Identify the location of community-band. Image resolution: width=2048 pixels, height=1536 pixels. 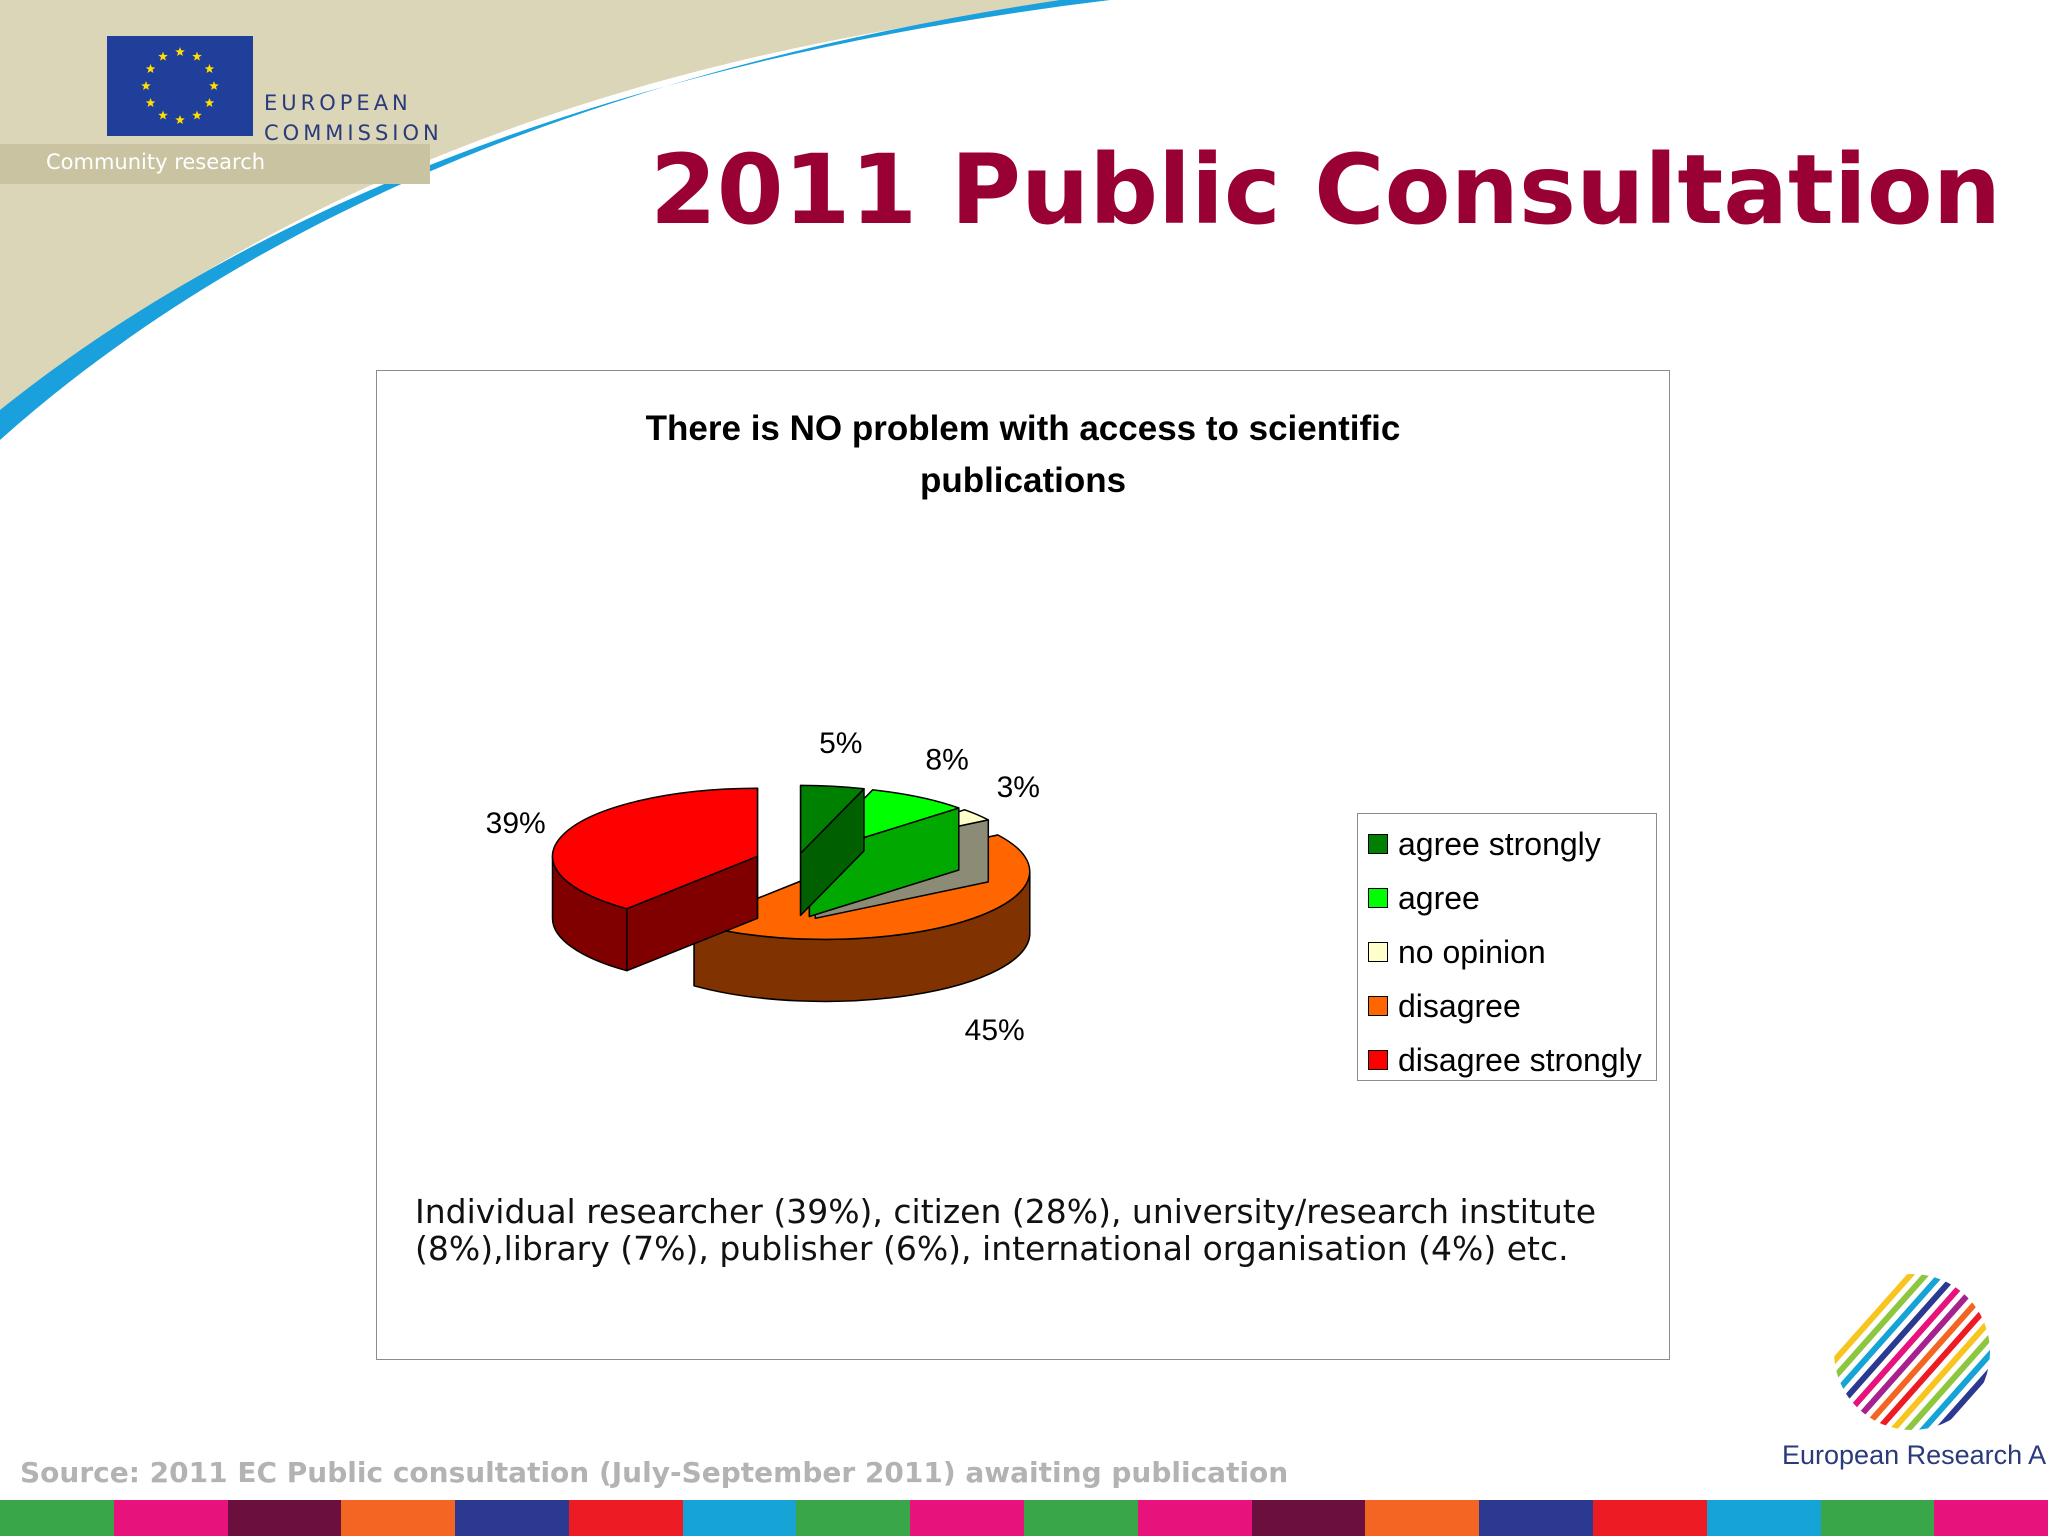
(215, 164).